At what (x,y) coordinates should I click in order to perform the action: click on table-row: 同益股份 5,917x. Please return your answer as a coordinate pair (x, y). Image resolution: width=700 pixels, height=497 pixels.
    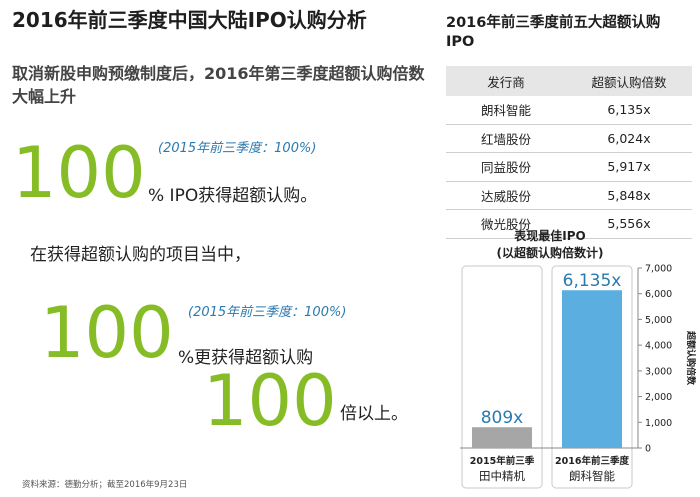
    Looking at the image, I should click on (569, 167).